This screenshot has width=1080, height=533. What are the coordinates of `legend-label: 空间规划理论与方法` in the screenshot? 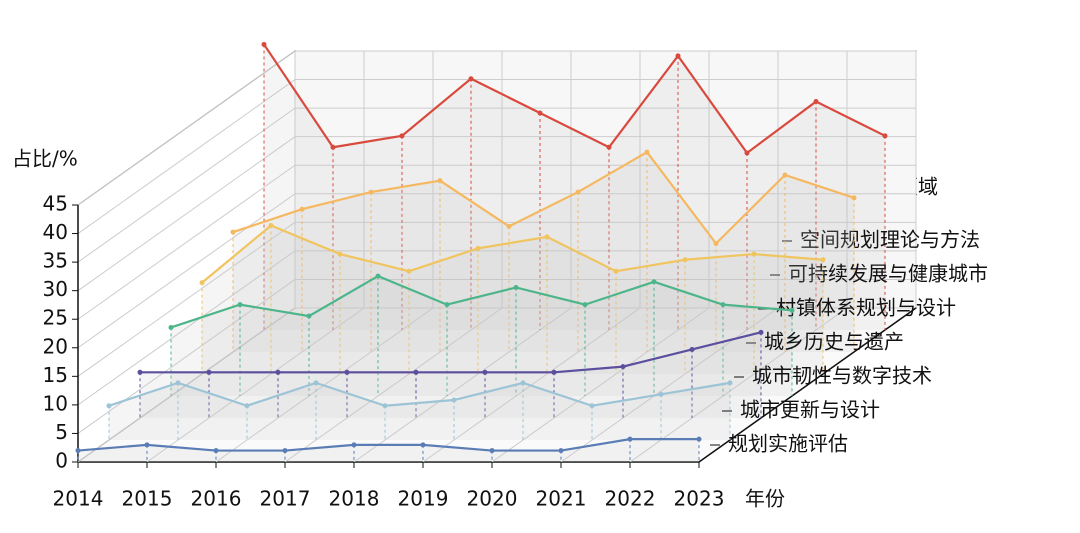 It's located at (890, 240).